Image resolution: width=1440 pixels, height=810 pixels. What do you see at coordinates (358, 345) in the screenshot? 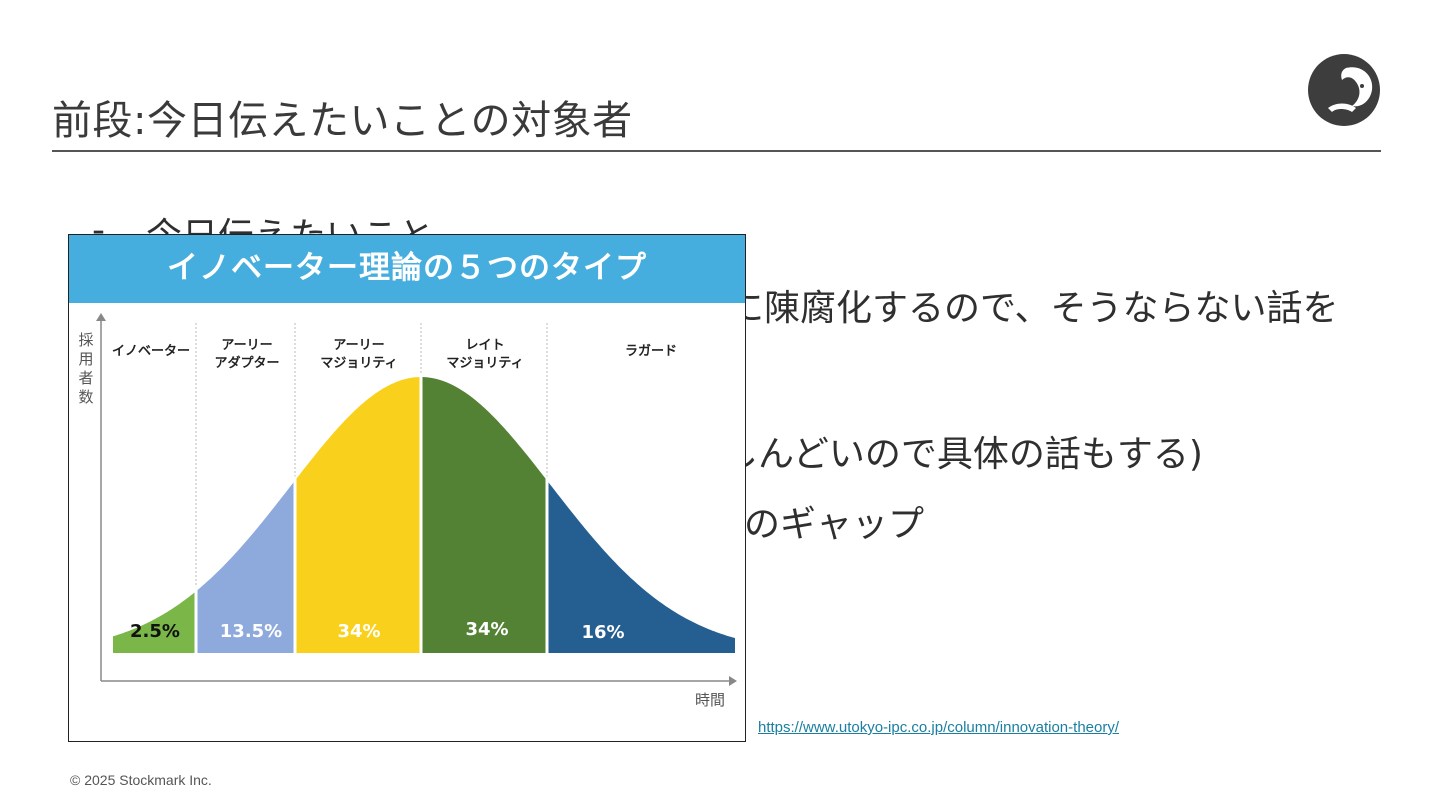
I see `category-label-3: アーリー` at bounding box center [358, 345].